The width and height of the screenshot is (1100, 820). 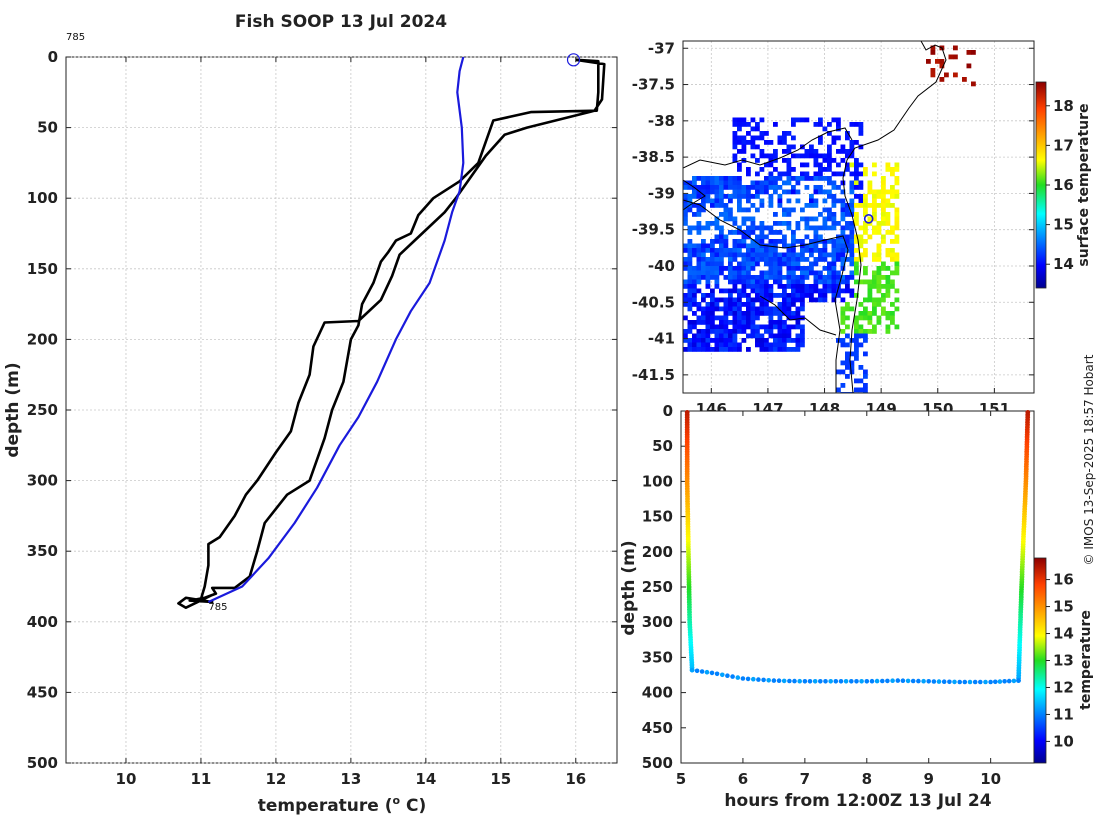 What do you see at coordinates (872, 681) in the screenshot?
I see `section-point` at bounding box center [872, 681].